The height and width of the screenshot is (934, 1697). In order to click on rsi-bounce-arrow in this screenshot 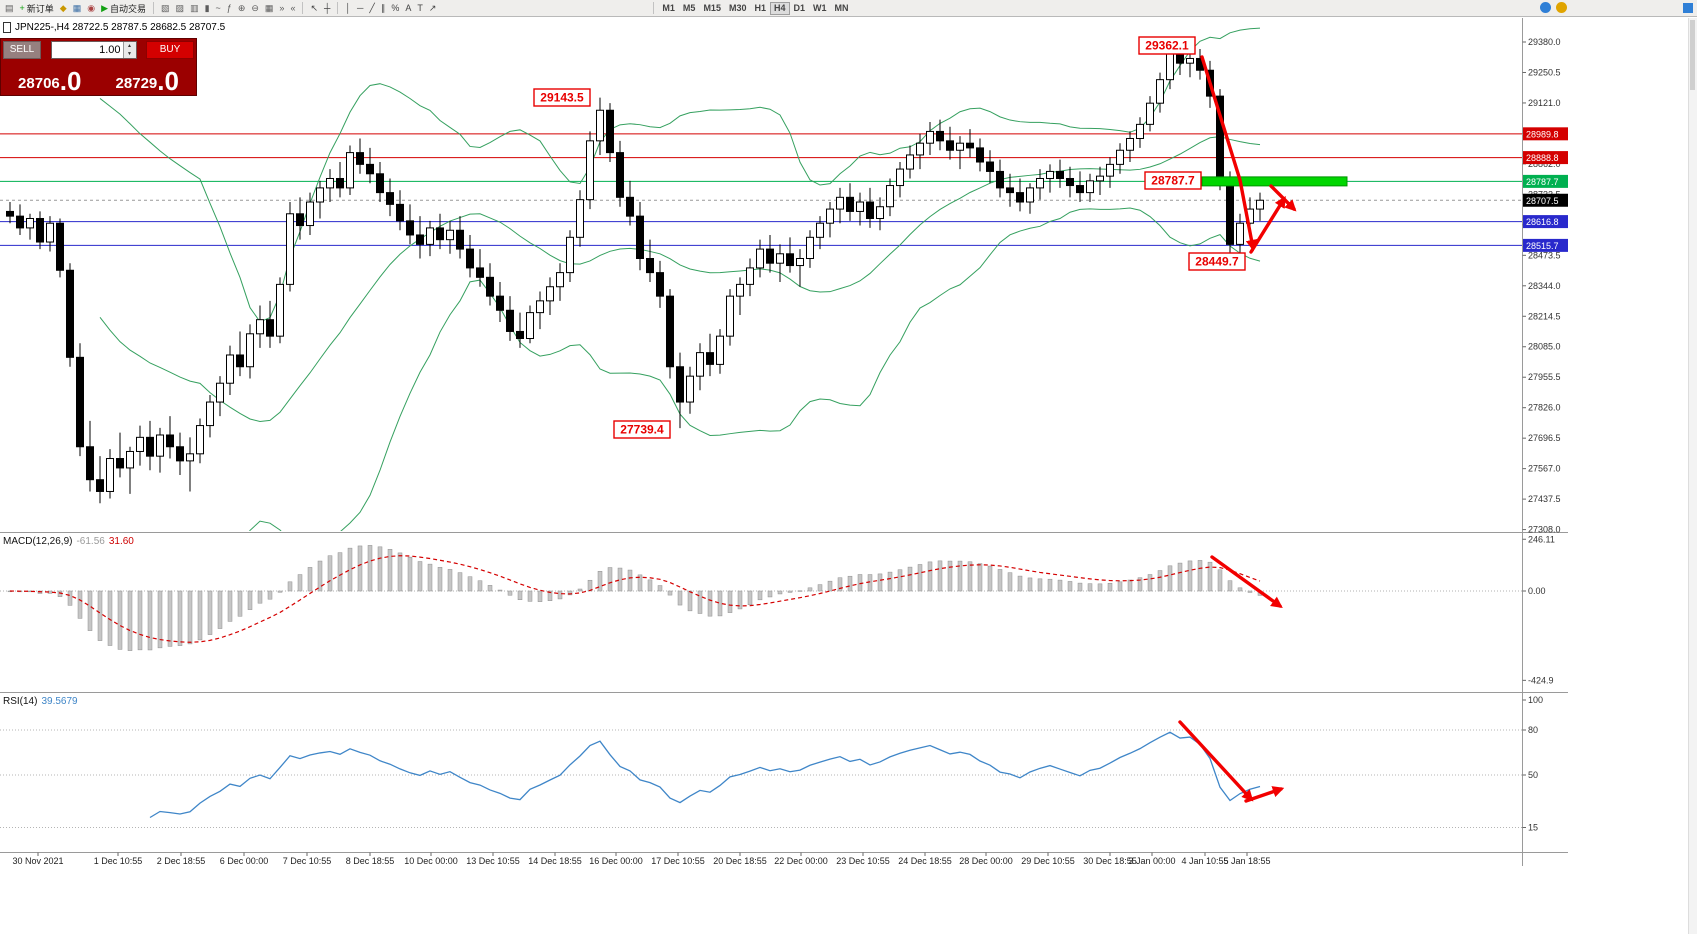, I will do `click(1264, 794)`.